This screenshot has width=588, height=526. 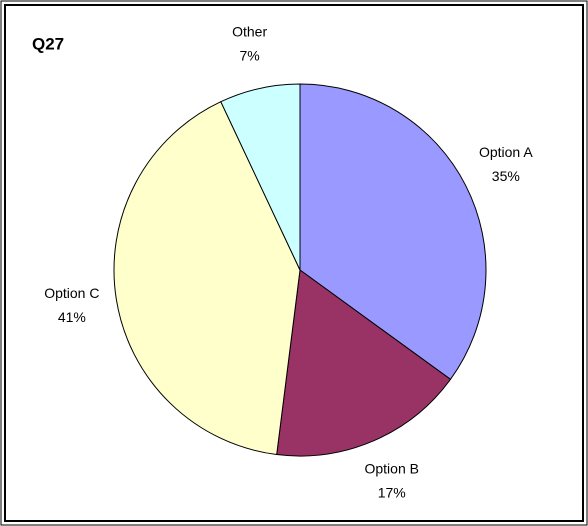 I want to click on slice-label: Other, so click(x=249, y=31).